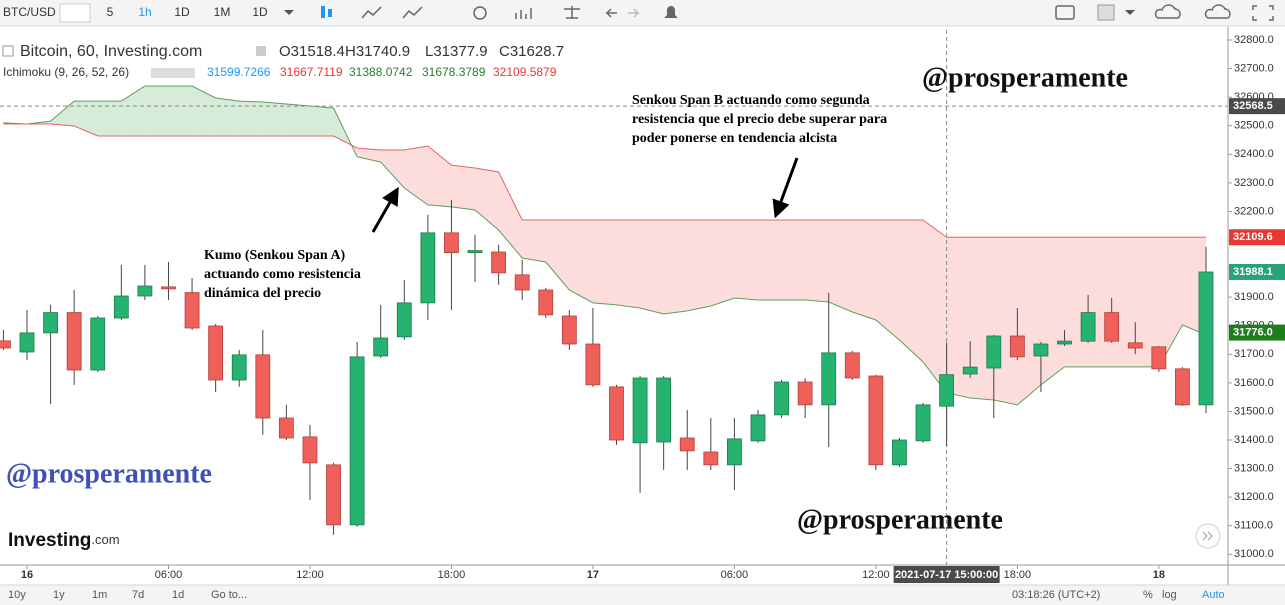 This screenshot has width=1285, height=605. Describe the element at coordinates (1217, 11) in the screenshot. I see `cloud-upload-icon` at that location.